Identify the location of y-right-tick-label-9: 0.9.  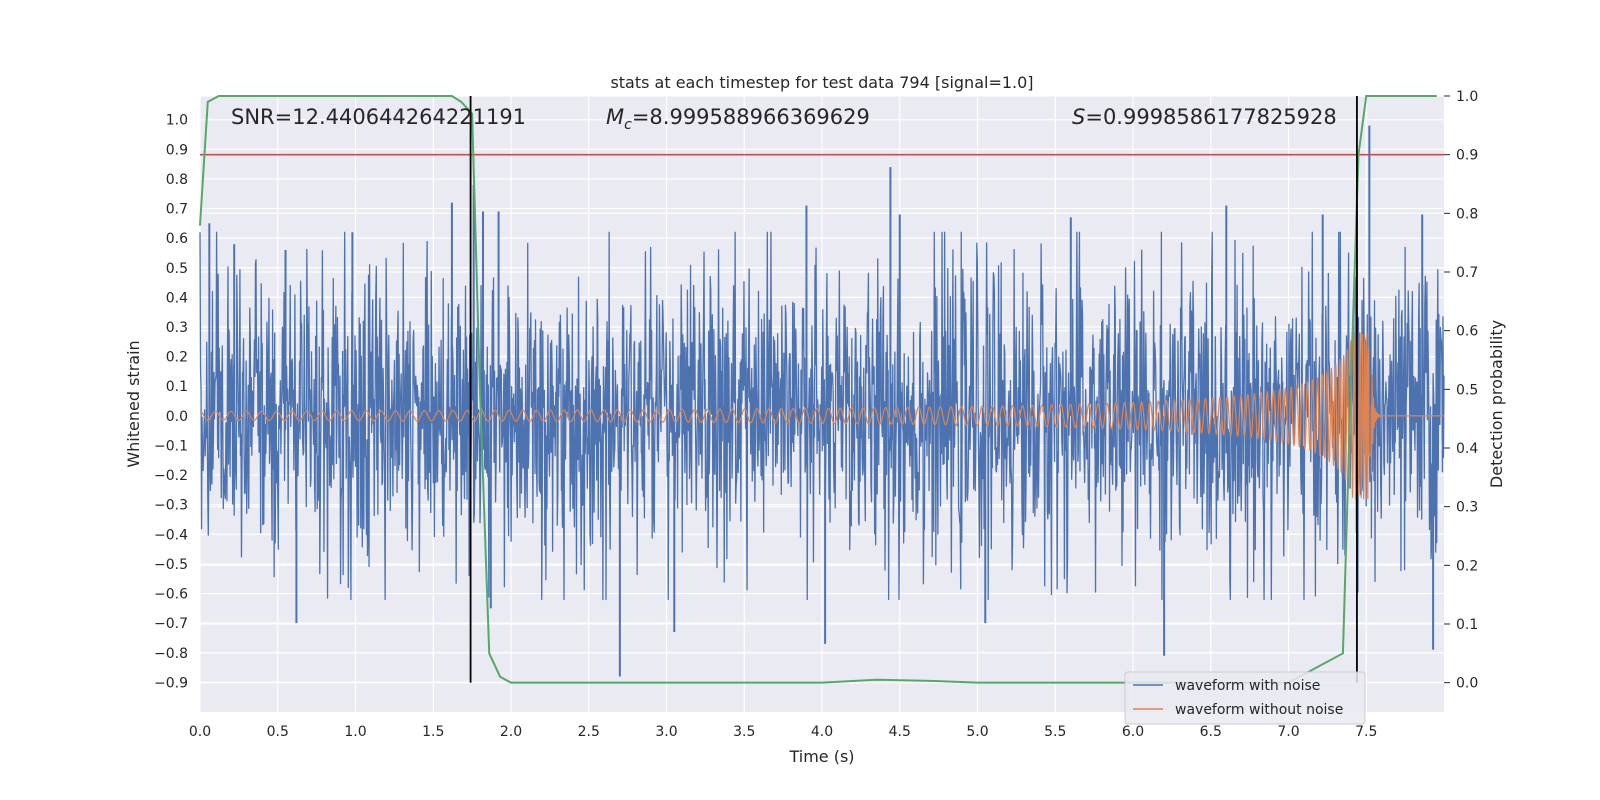
(1467, 156).